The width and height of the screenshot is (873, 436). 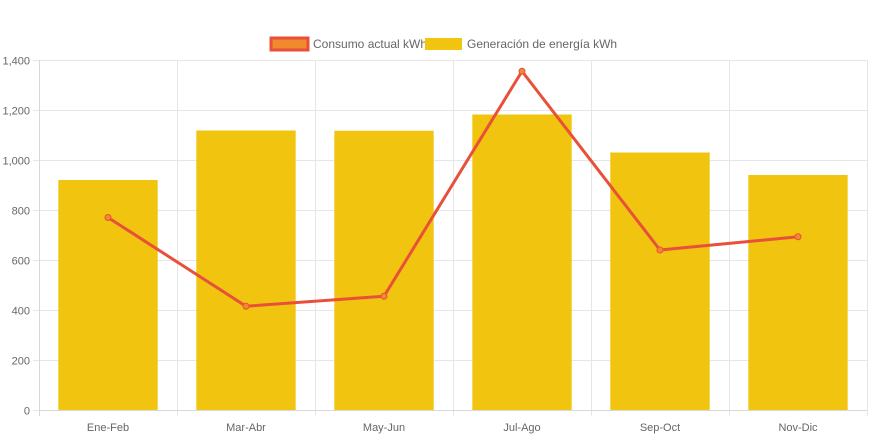 I want to click on y-tick-label: 1,400, so click(x=16, y=62).